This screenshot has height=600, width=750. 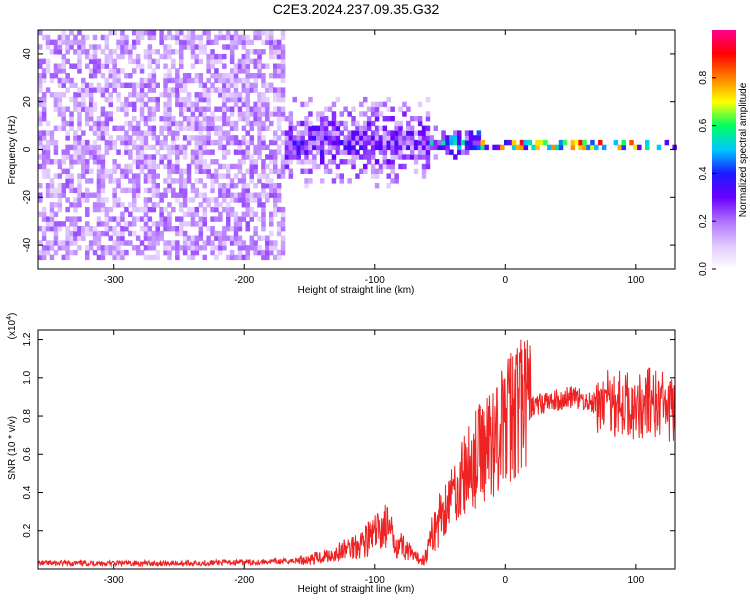 What do you see at coordinates (703, 269) in the screenshot?
I see `colorbar-tick-label: 0.0` at bounding box center [703, 269].